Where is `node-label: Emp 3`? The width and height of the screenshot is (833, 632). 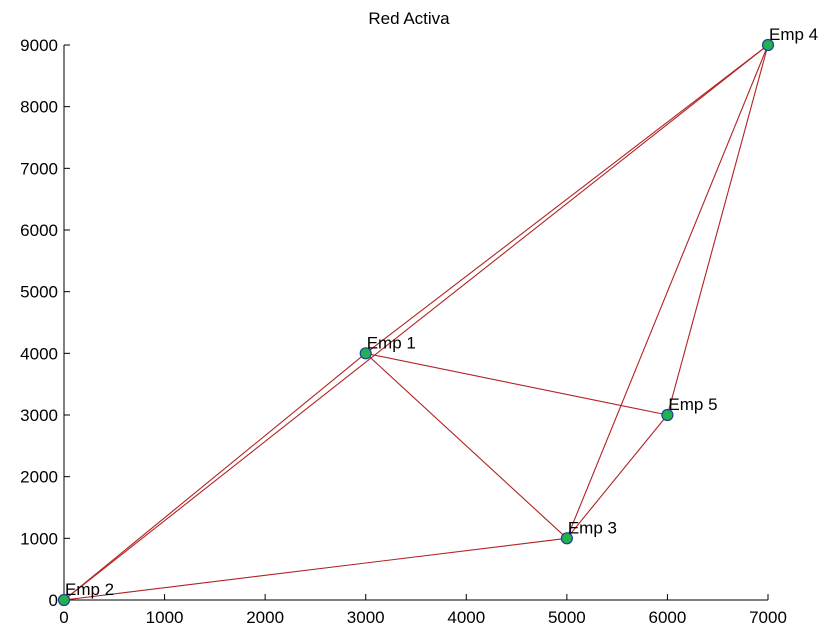
node-label: Emp 3 is located at coordinates (592, 527).